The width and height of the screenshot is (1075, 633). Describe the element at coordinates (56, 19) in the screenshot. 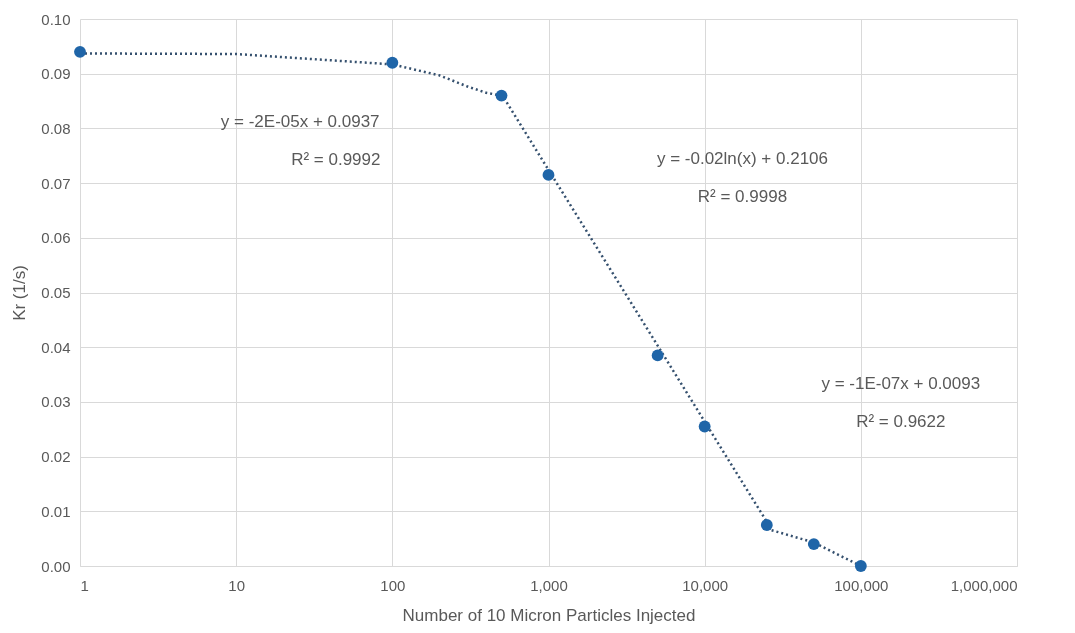

I see `y-tick-label: 0.10` at that location.